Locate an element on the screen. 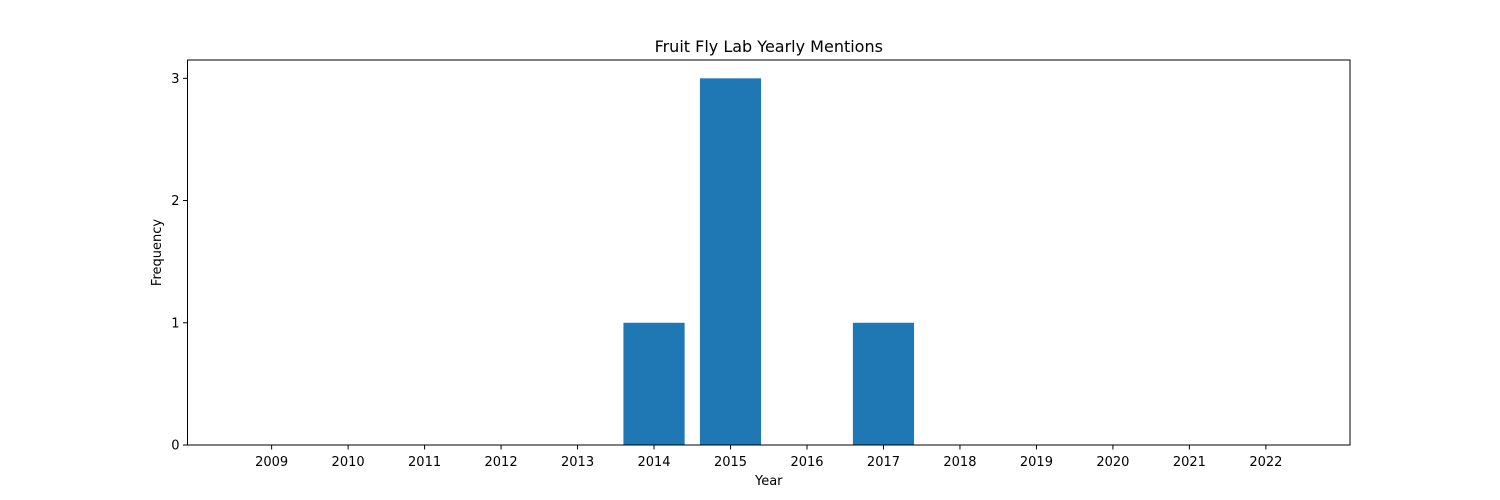 The image size is (1500, 500). x-tick-label: 2009 is located at coordinates (271, 462).